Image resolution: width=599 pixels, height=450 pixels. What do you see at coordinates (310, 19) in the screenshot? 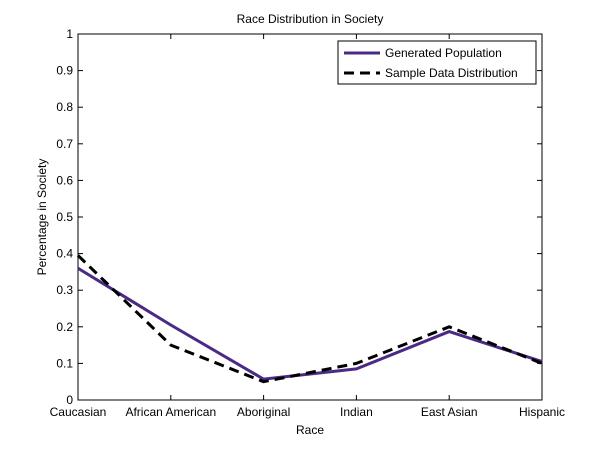
I see `chart-title: Race Distribution in Society` at bounding box center [310, 19].